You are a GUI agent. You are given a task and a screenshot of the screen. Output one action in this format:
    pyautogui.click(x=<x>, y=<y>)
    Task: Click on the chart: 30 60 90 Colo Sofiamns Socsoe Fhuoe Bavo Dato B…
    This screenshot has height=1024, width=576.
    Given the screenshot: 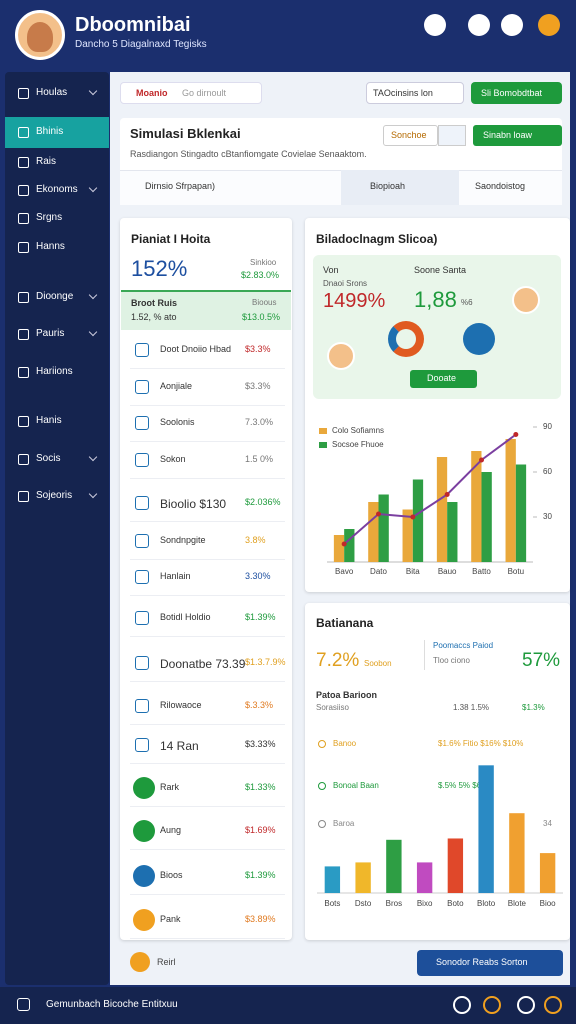 What is the action you would take?
    pyautogui.click(x=435, y=499)
    